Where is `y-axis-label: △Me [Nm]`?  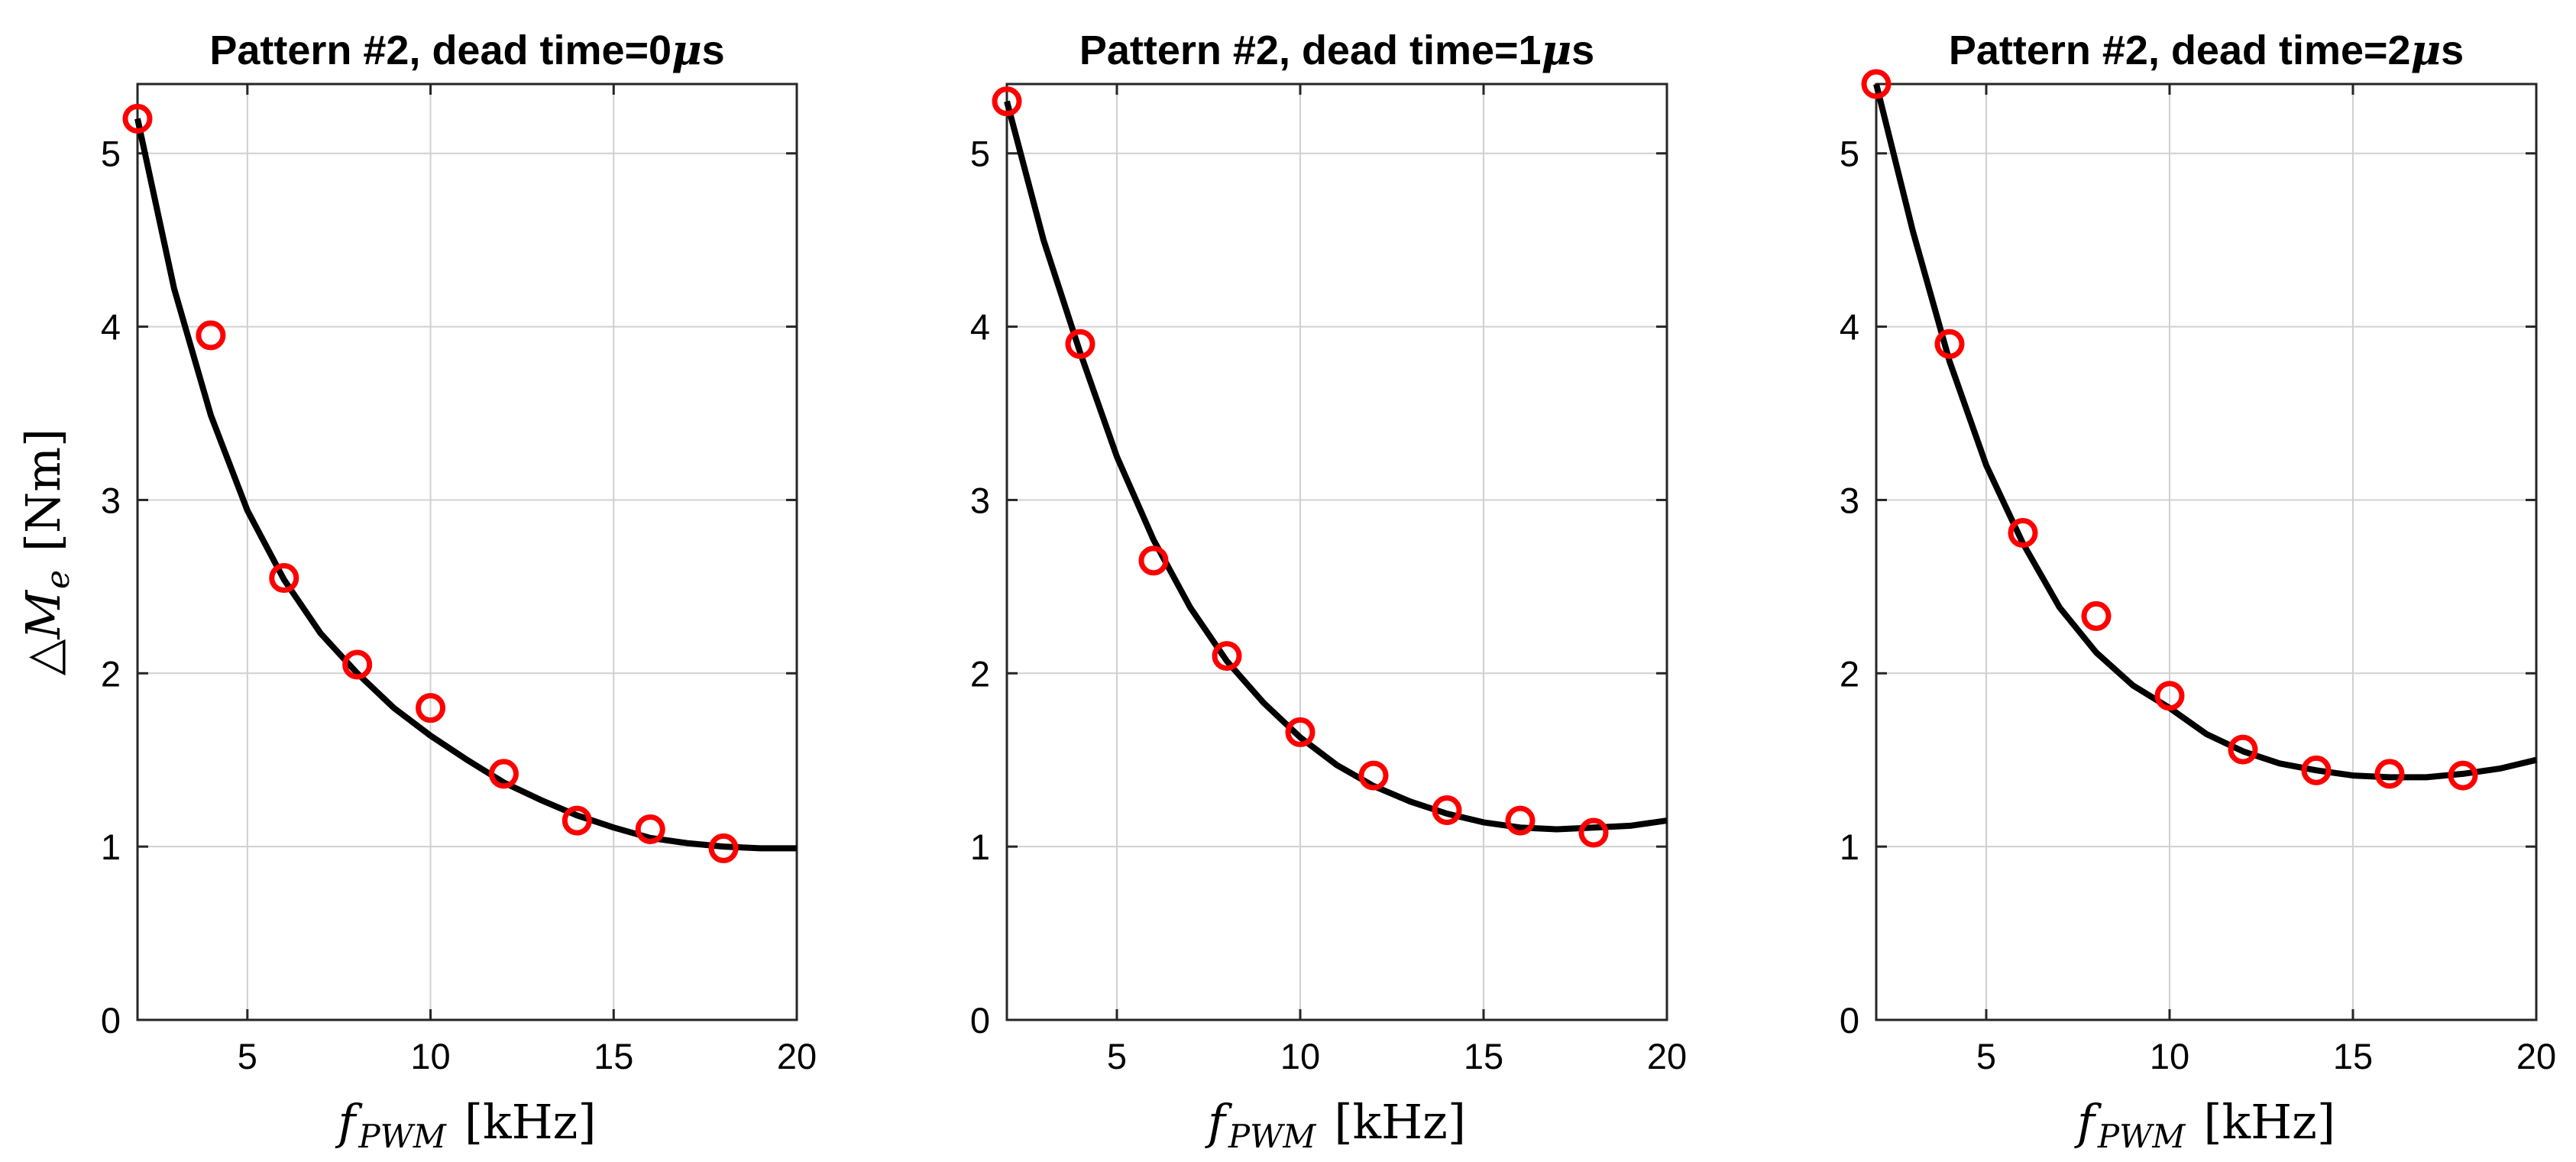
y-axis-label: △Me [Nm] is located at coordinates (45, 552).